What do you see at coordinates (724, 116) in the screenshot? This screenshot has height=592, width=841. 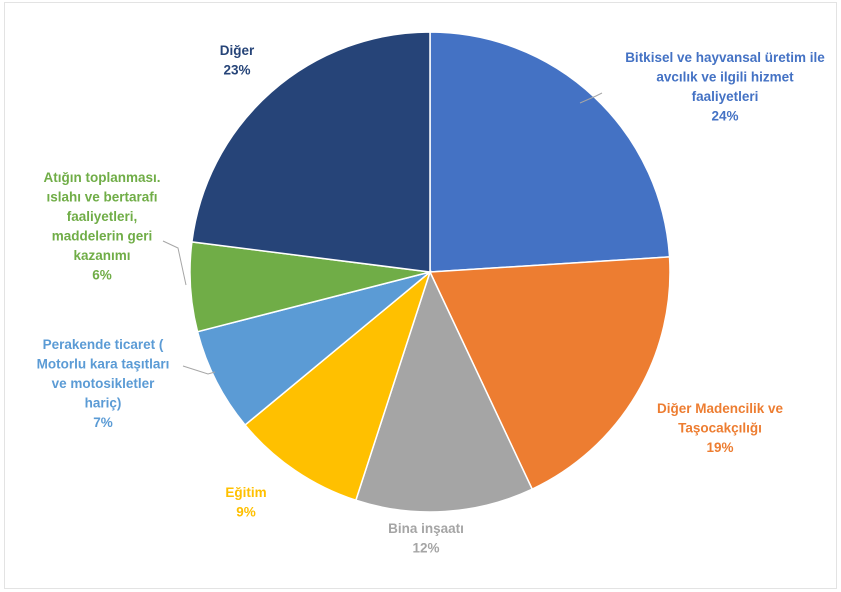 I see `slice-value-label: 24%` at bounding box center [724, 116].